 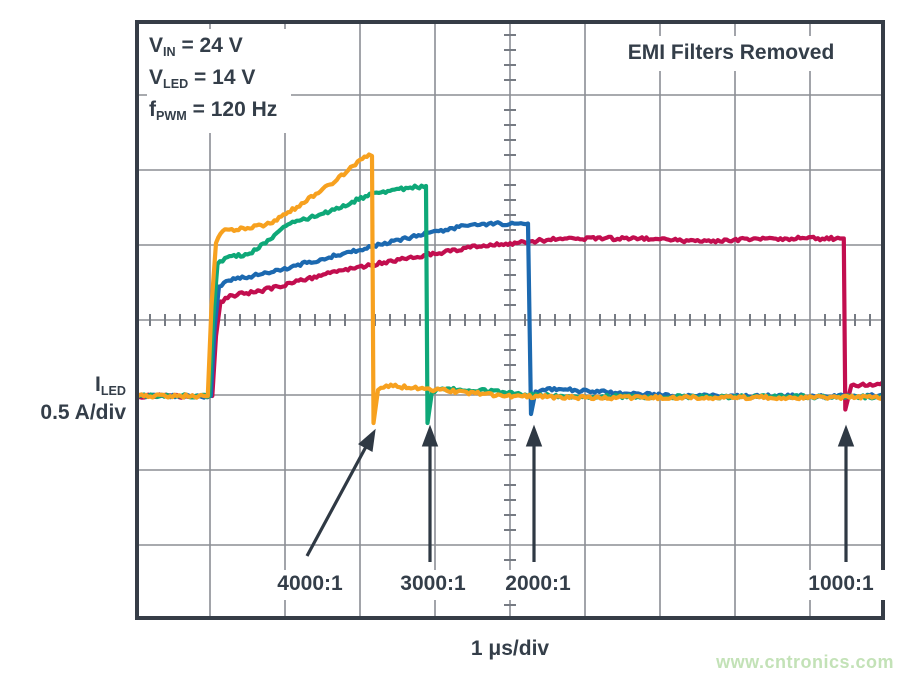 What do you see at coordinates (731, 53) in the screenshot?
I see `corner-title: EMI Filters Removed` at bounding box center [731, 53].